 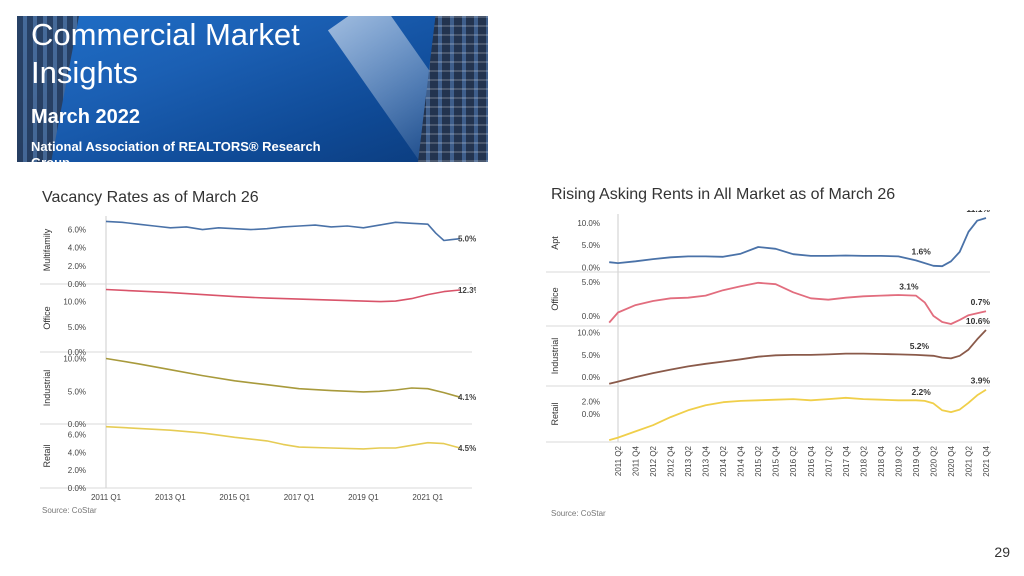 What do you see at coordinates (467, 239) in the screenshot?
I see `end-value-label: 5.0%` at bounding box center [467, 239].